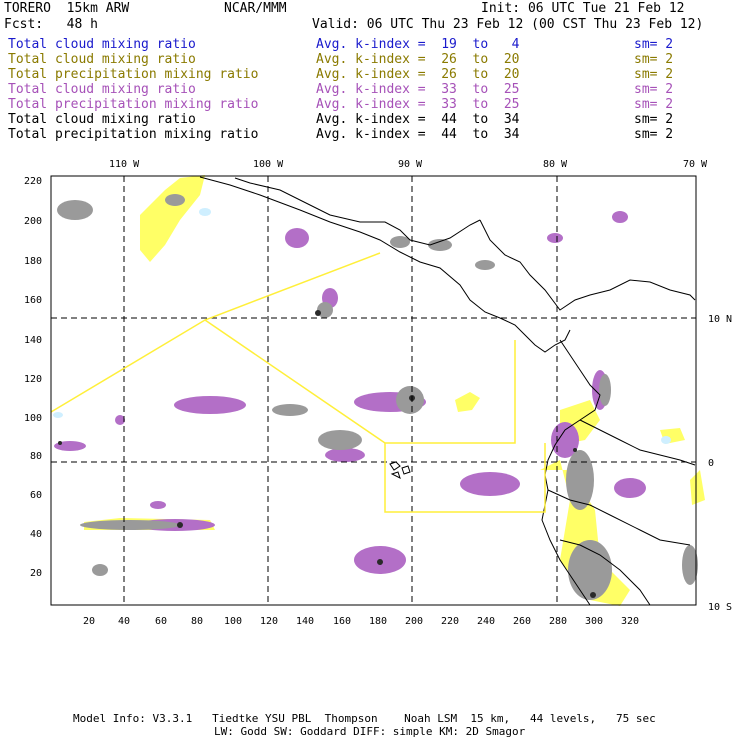  I want to click on lon-label: 90 W, so click(410, 164).